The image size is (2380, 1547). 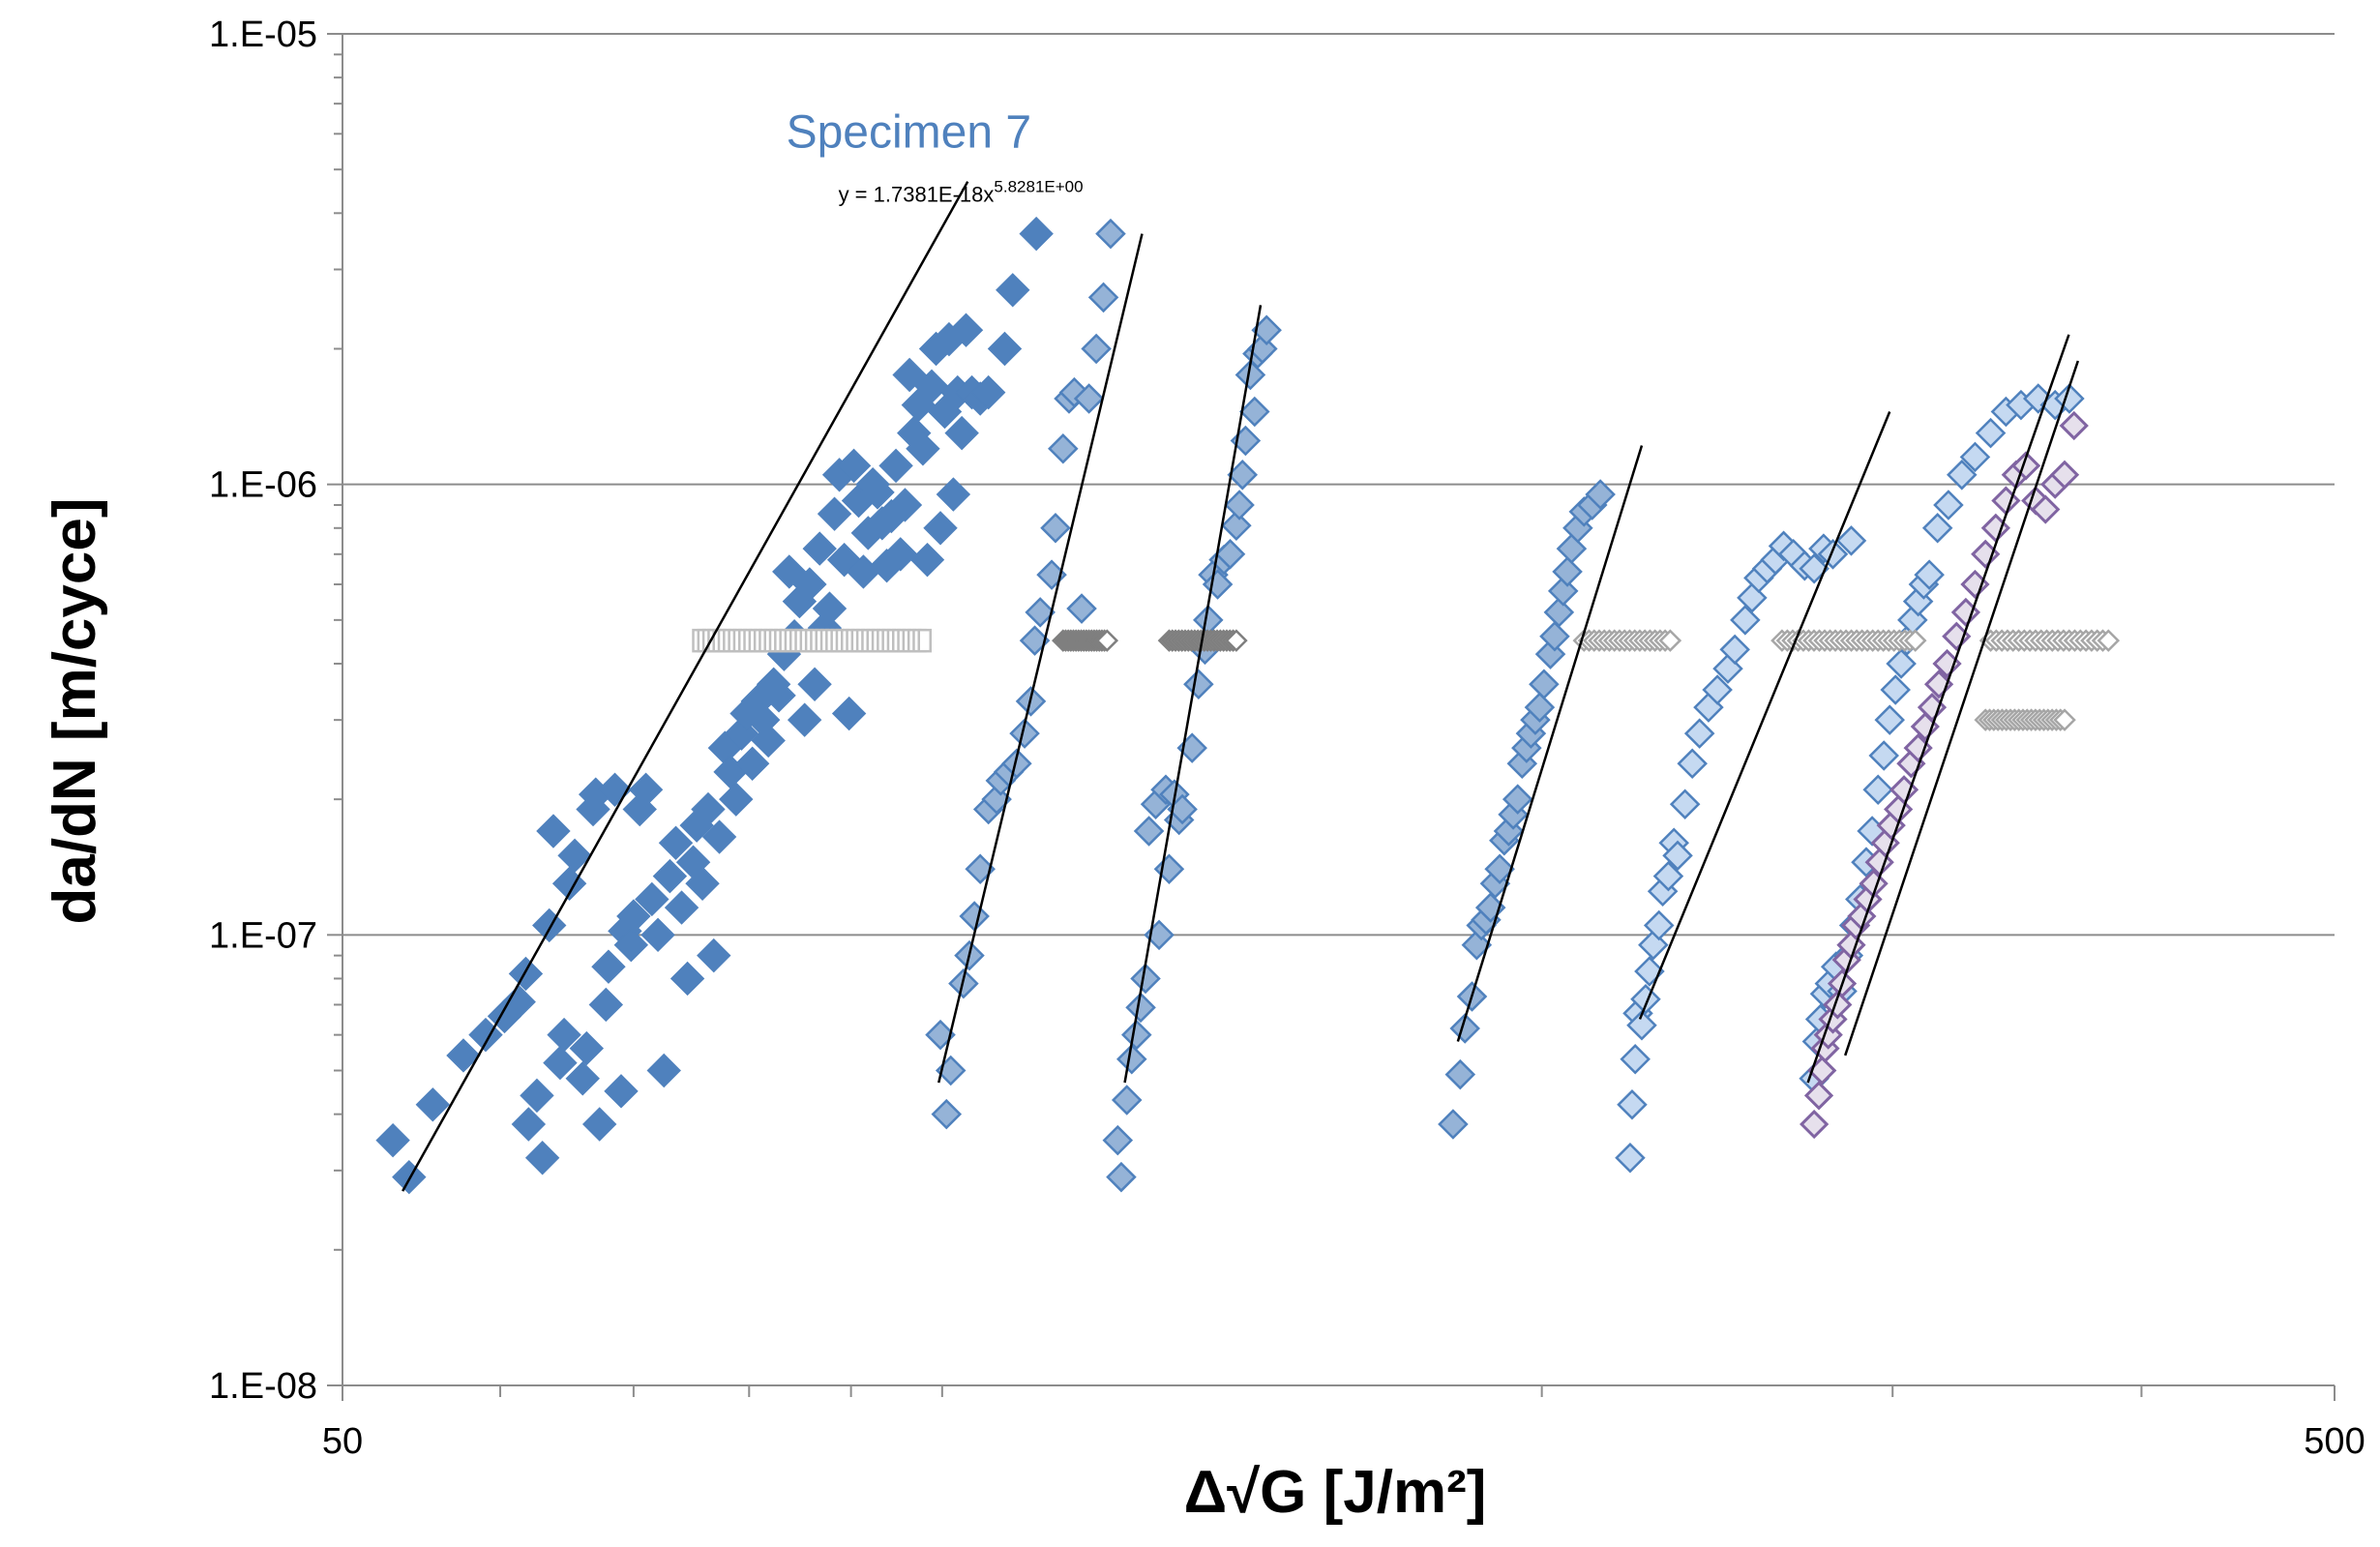 What do you see at coordinates (263, 486) in the screenshot?
I see `y-tick-label-1: 1.E-06` at bounding box center [263, 486].